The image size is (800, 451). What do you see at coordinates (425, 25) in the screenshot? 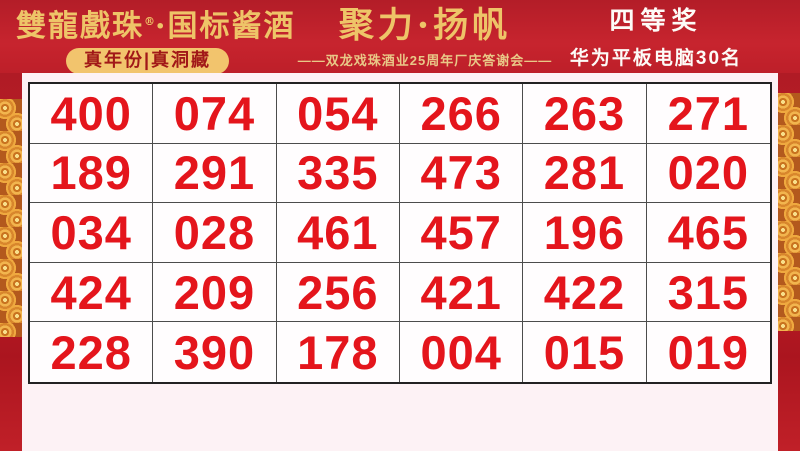
I see `event-title: 聚力·扬帆` at bounding box center [425, 25].